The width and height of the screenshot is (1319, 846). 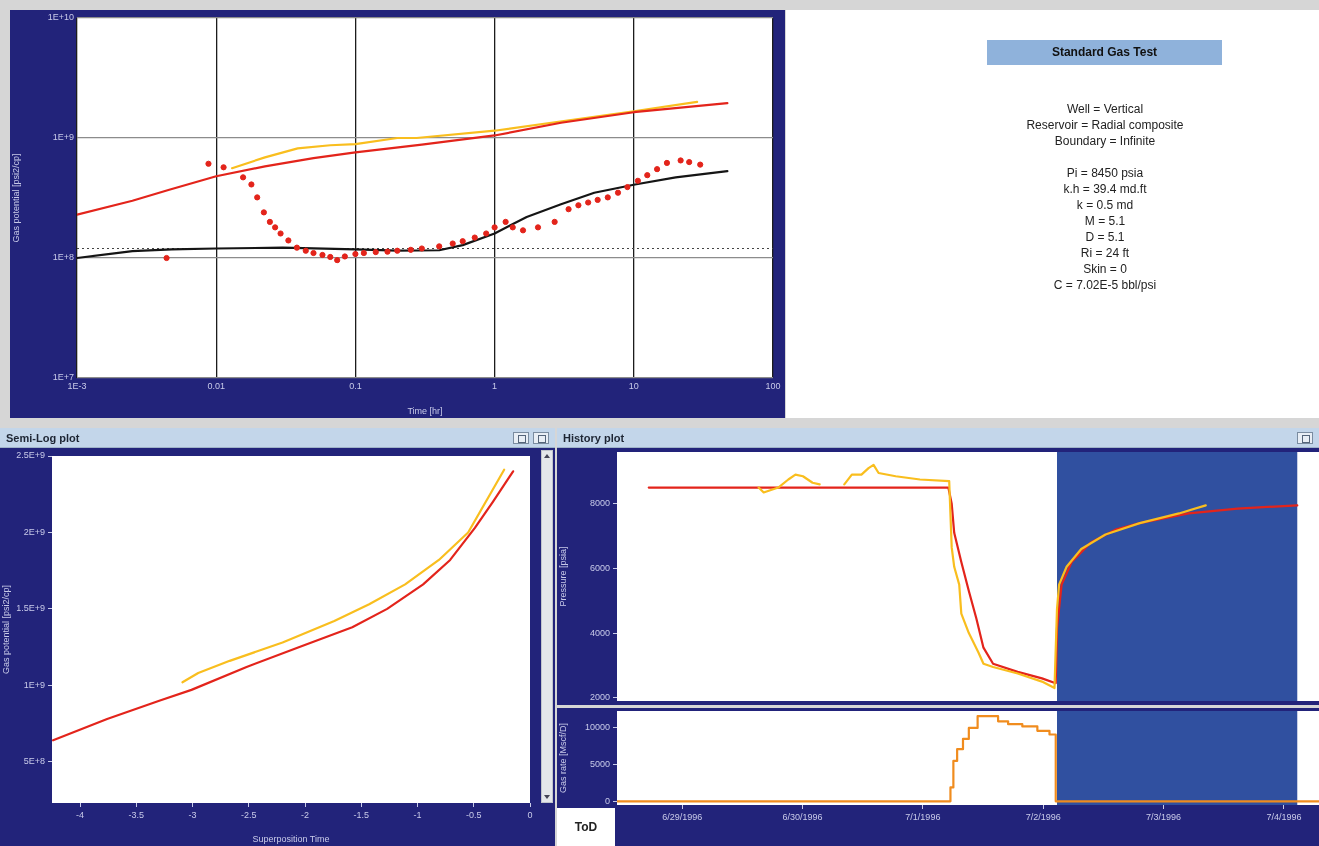 What do you see at coordinates (60, 17) in the screenshot?
I see `y-tick-label: 1E+10` at bounding box center [60, 17].